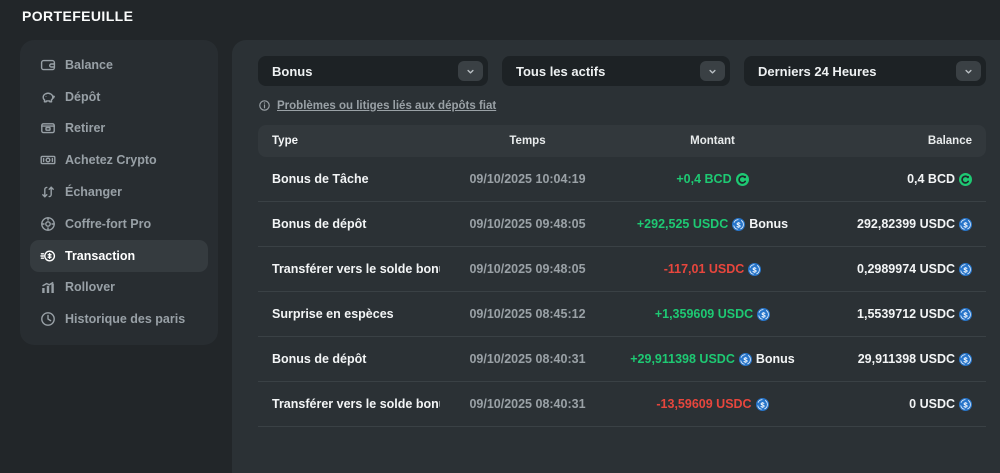 This screenshot has width=1000, height=473. I want to click on time-range-dropdown: Derniers 24 Heures, so click(865, 71).